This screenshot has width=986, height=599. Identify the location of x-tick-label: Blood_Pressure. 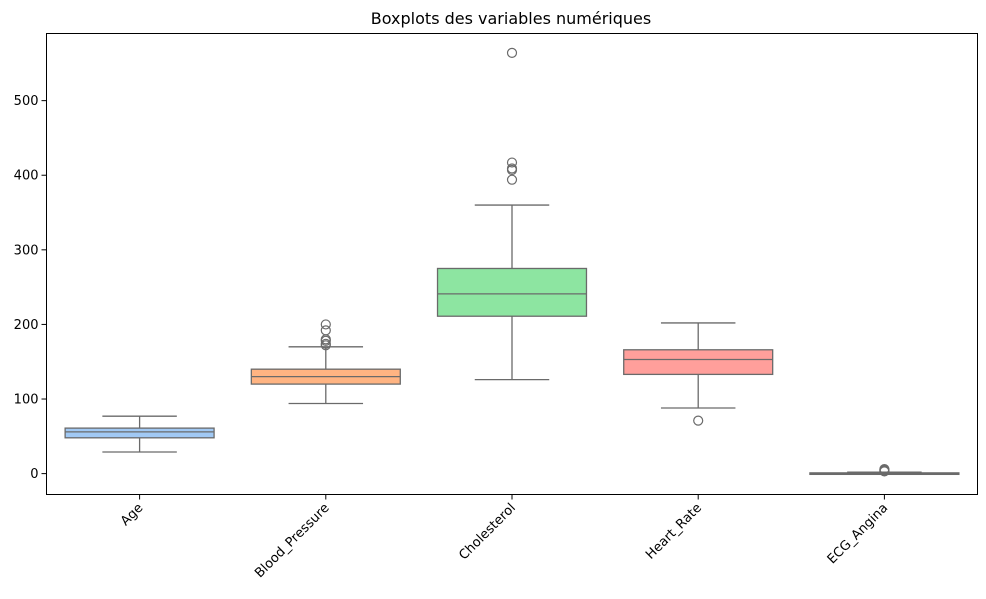
(292, 541).